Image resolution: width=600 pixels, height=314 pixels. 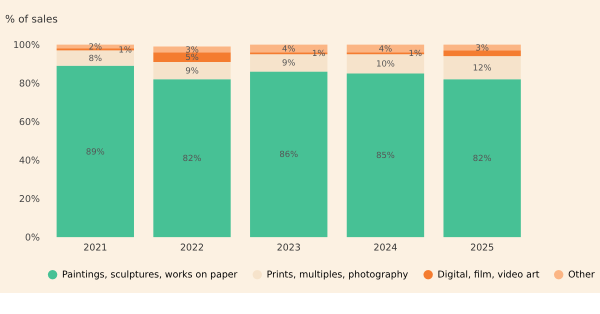 I want to click on data-label: 5%, so click(x=192, y=57).